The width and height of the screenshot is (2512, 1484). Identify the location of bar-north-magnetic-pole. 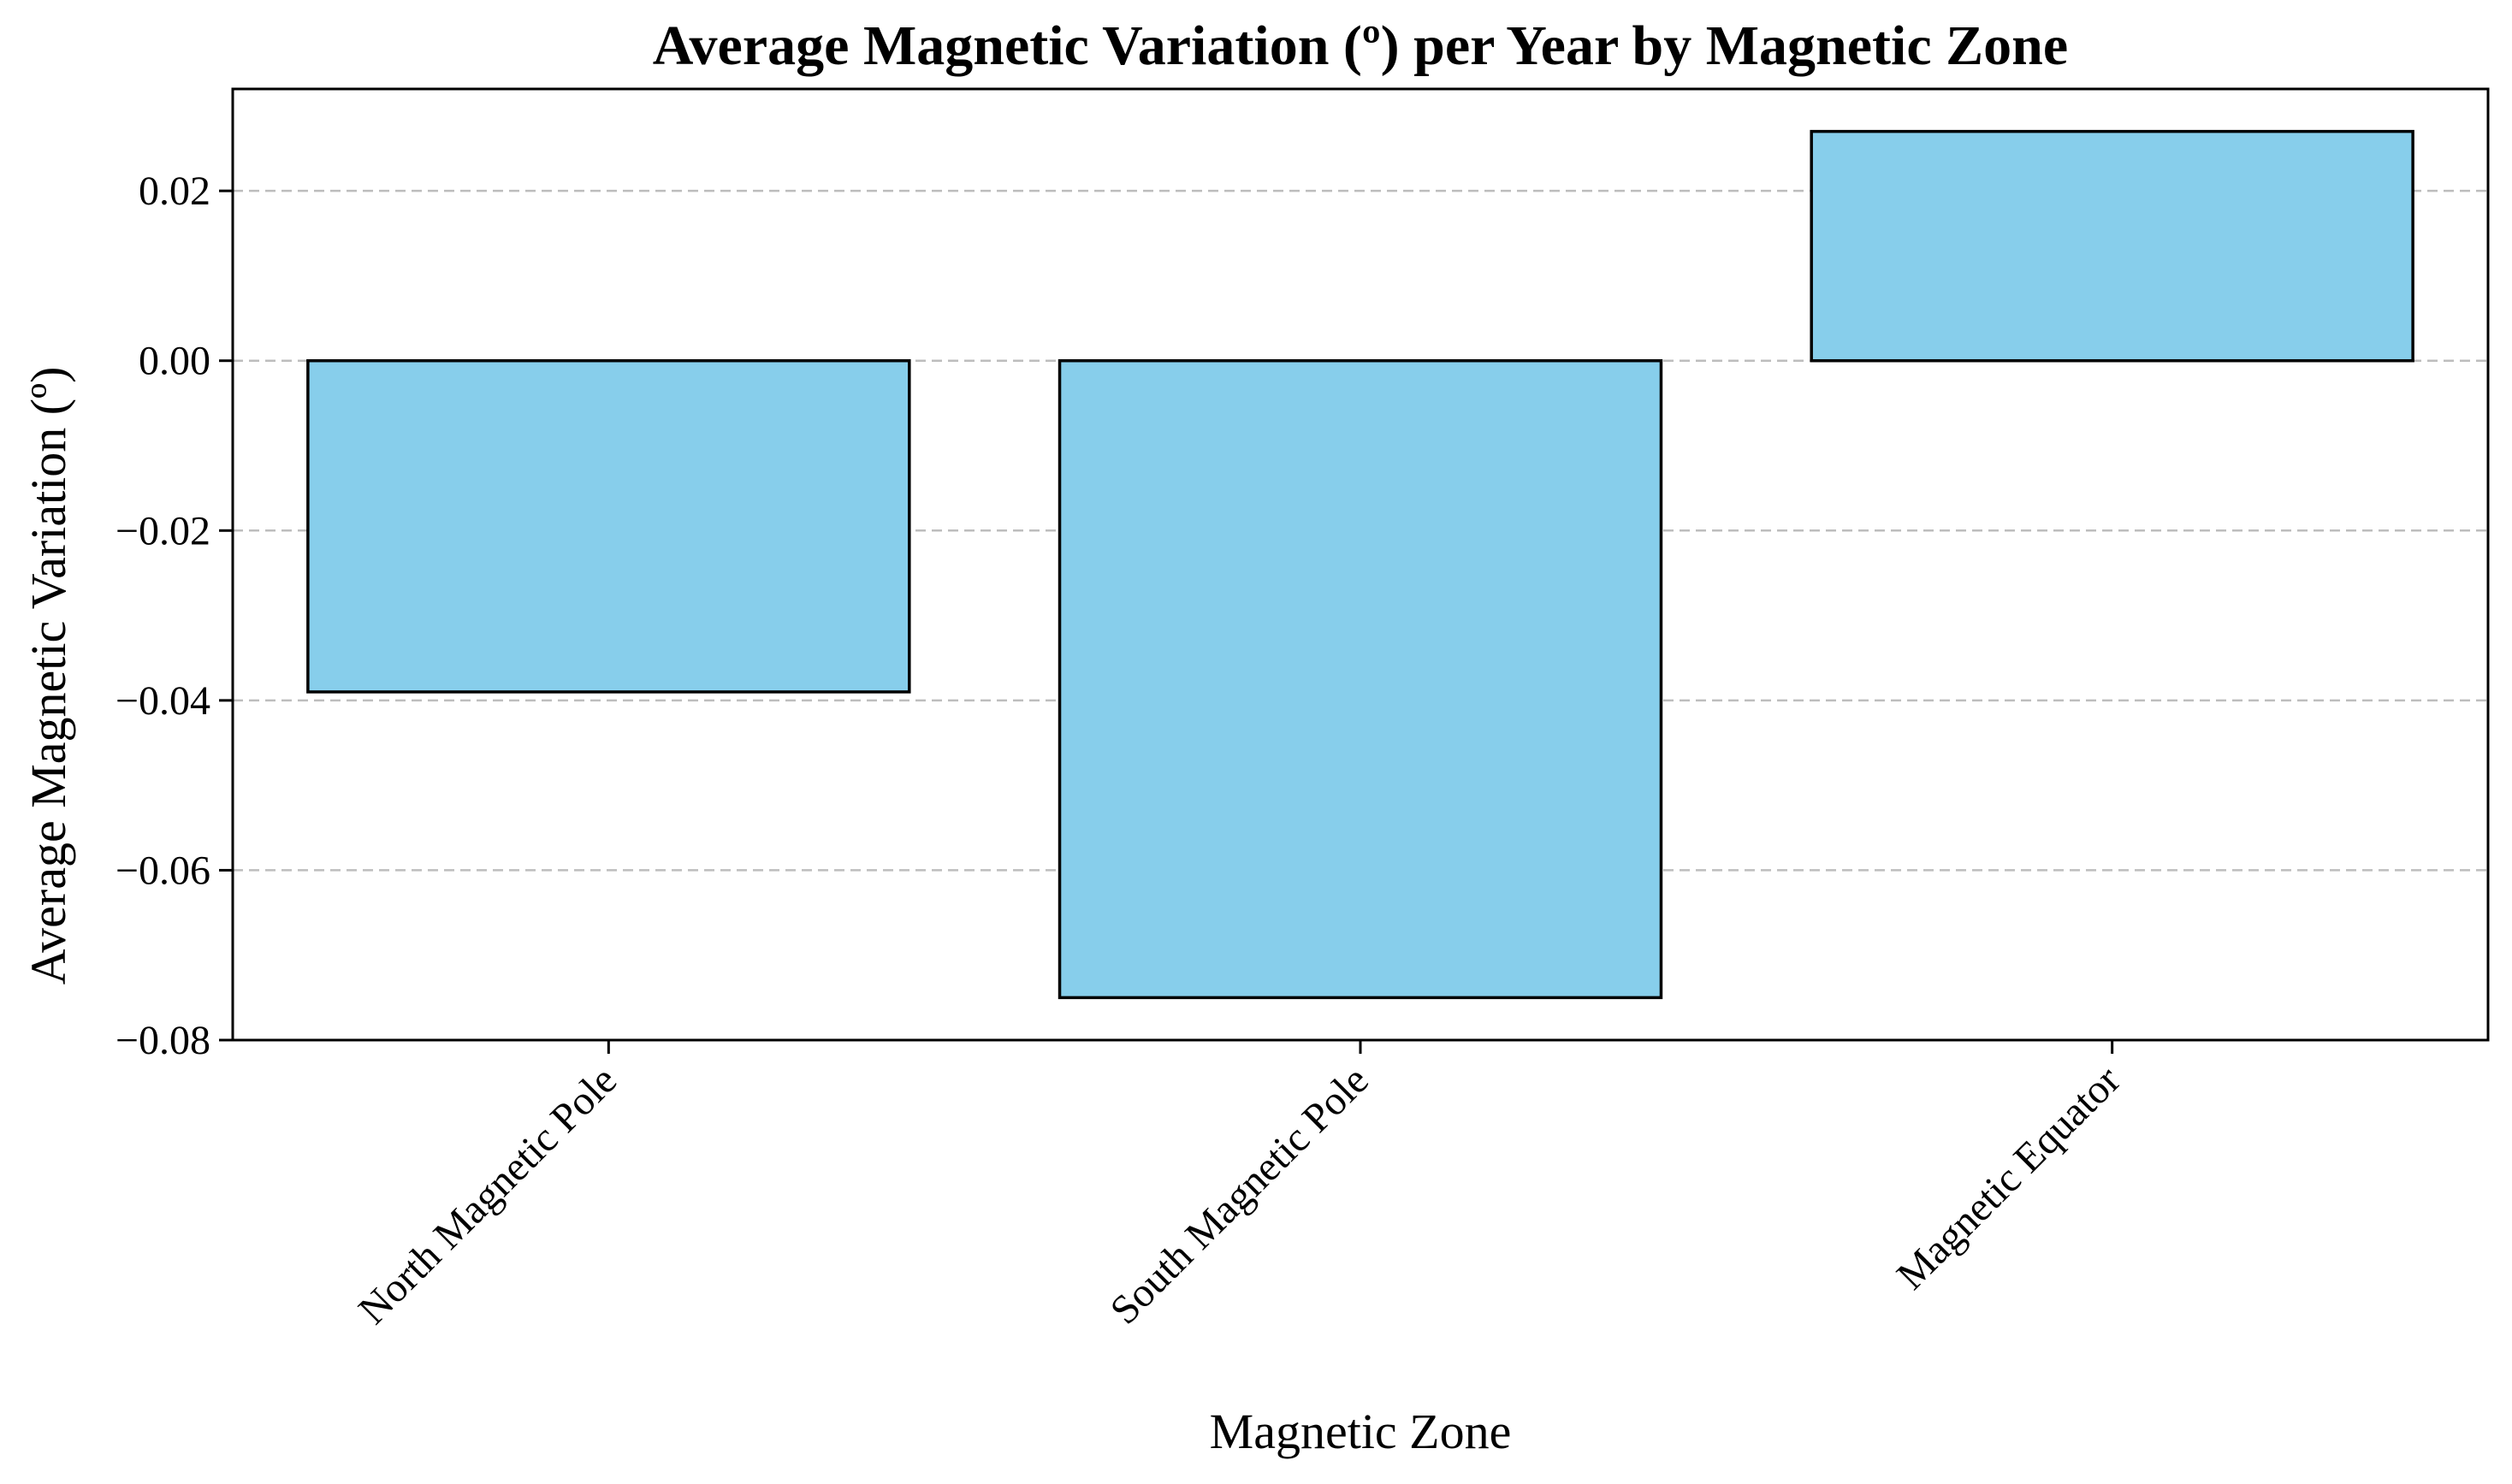
(608, 526).